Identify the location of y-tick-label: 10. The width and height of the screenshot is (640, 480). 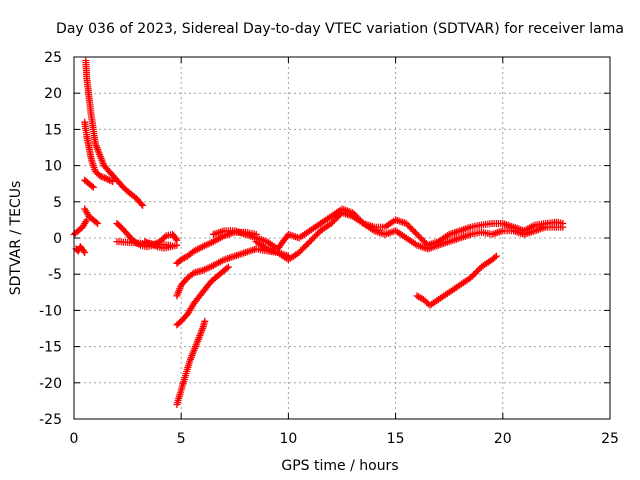
(53, 167).